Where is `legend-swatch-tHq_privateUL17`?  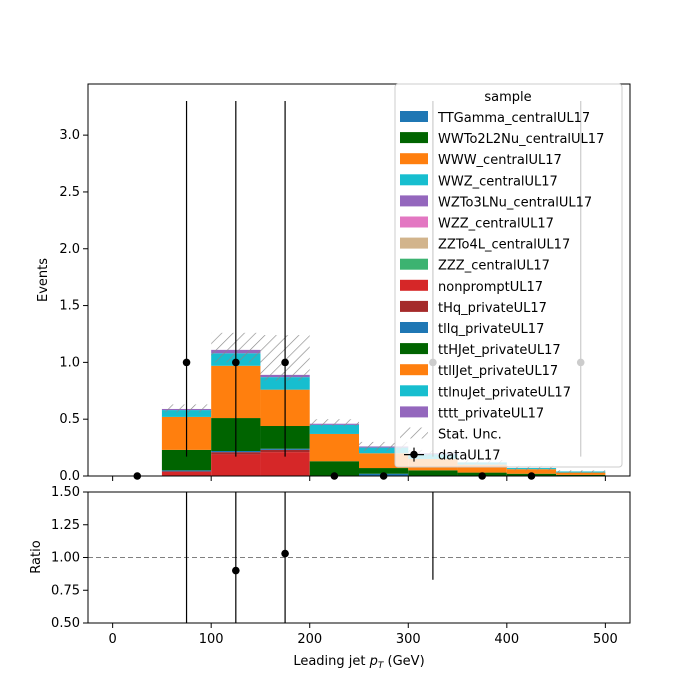 legend-swatch-tHq_privateUL17 is located at coordinates (414, 306).